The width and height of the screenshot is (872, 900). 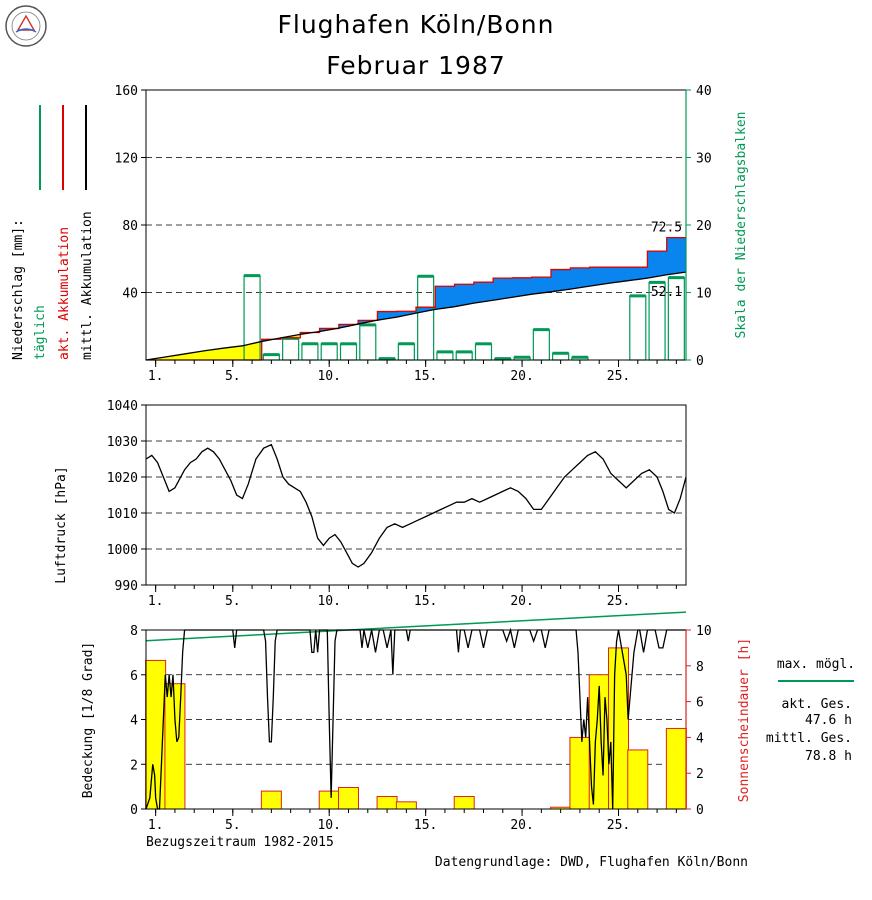 I want to click on legend-actual-value: 47.6 h, so click(x=828, y=720).